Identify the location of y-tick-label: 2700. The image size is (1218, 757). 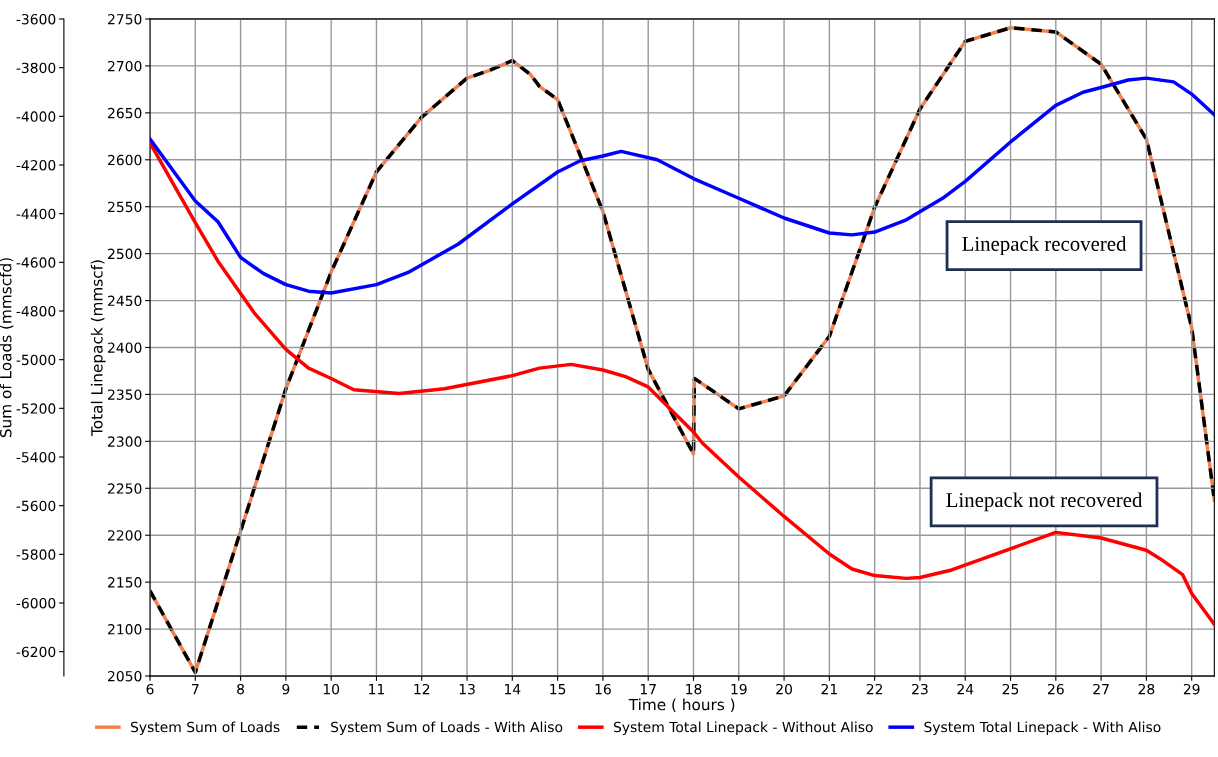
(125, 66).